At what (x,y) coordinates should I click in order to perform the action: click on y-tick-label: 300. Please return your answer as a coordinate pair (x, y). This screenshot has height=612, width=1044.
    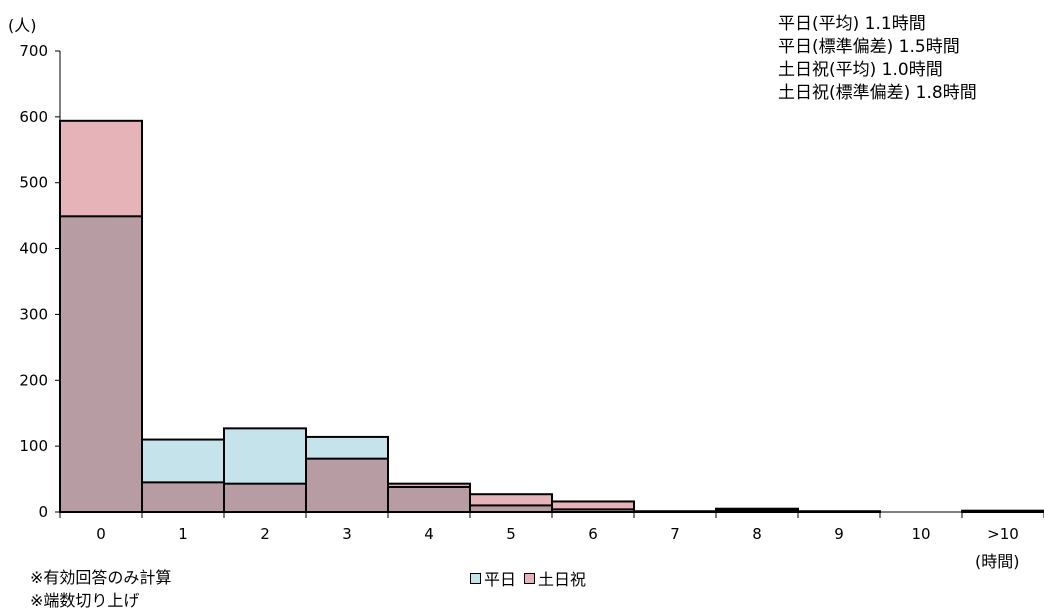
    Looking at the image, I should click on (33, 314).